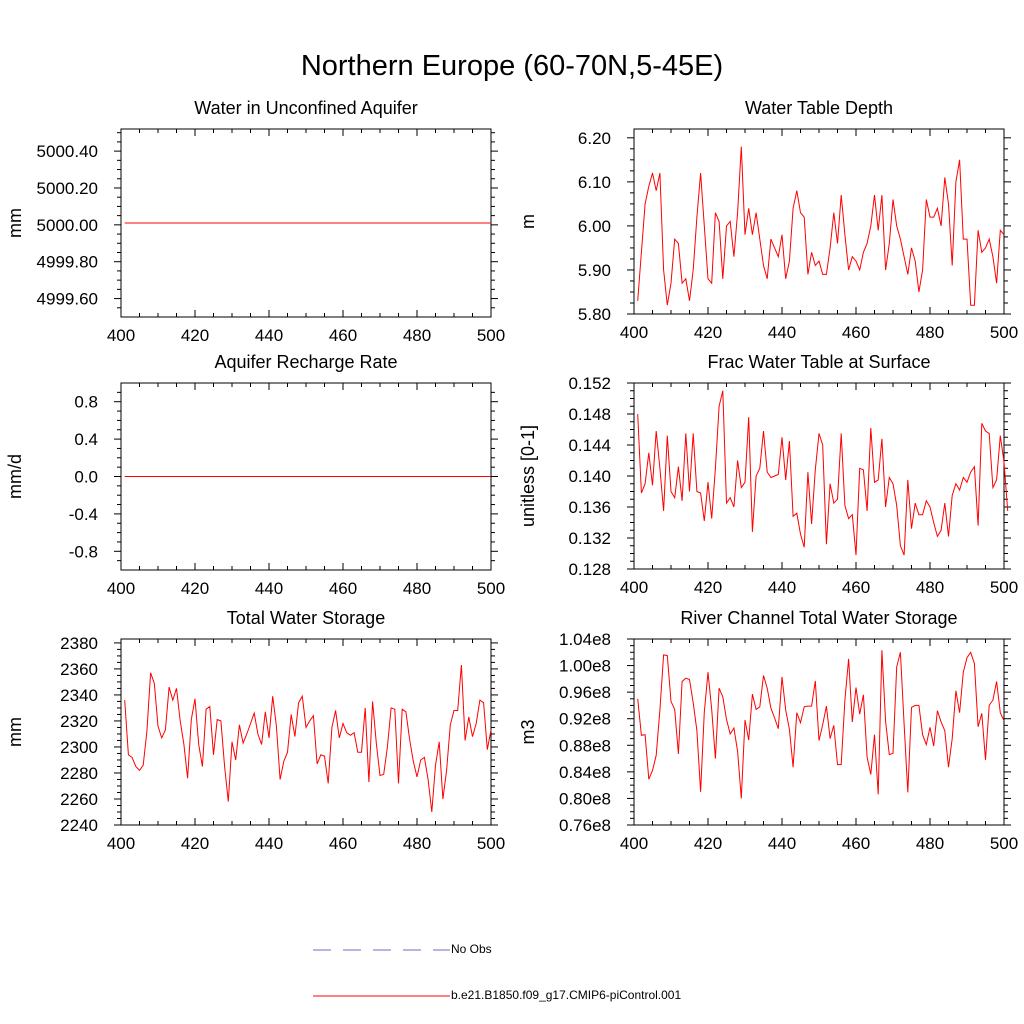 Image resolution: width=1024 pixels, height=1024 pixels. Describe the element at coordinates (79, 799) in the screenshot. I see `y-tick-label: 2260` at that location.